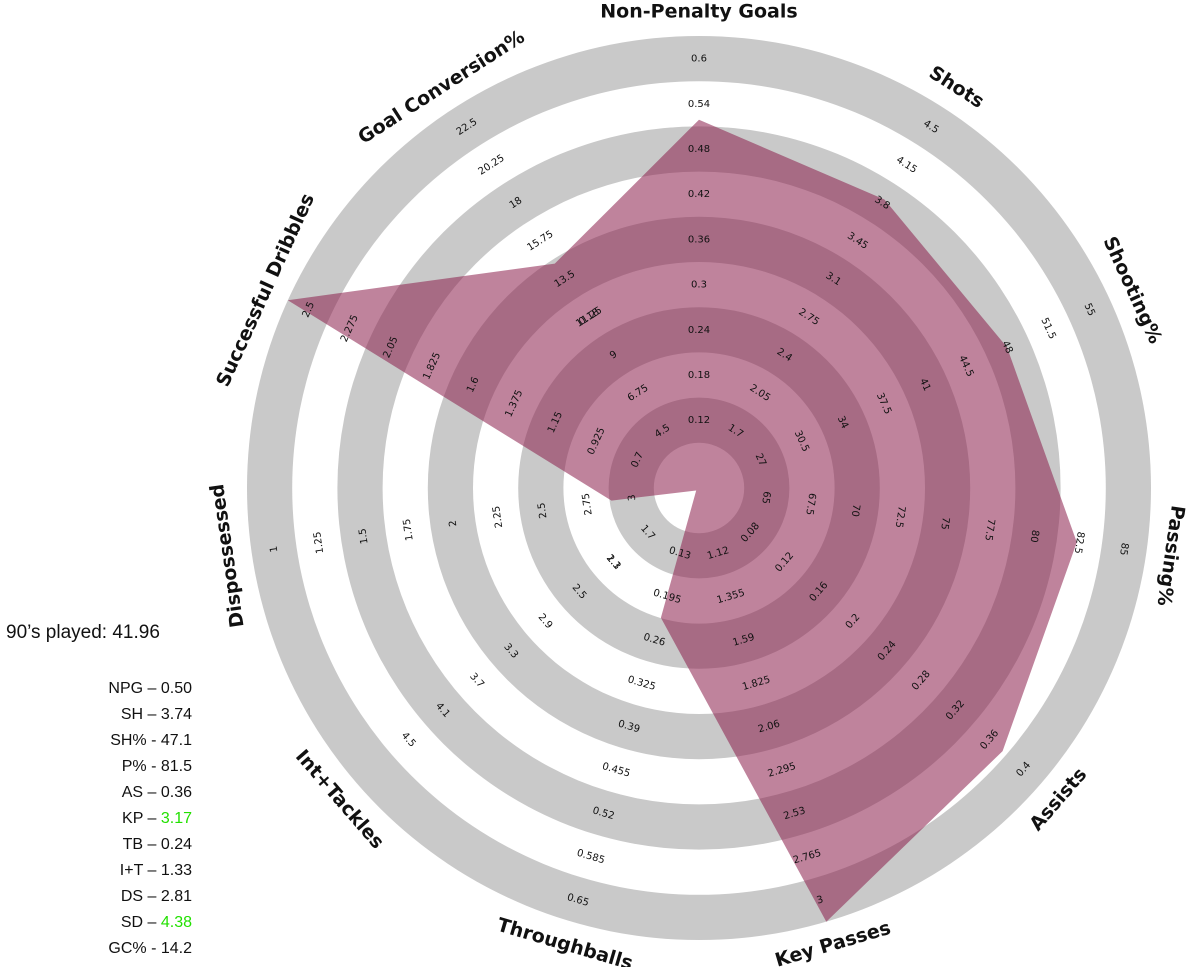 Image resolution: width=1200 pixels, height=967 pixels. Describe the element at coordinates (135, 740) in the screenshot. I see `stat-label: SH% -` at that location.